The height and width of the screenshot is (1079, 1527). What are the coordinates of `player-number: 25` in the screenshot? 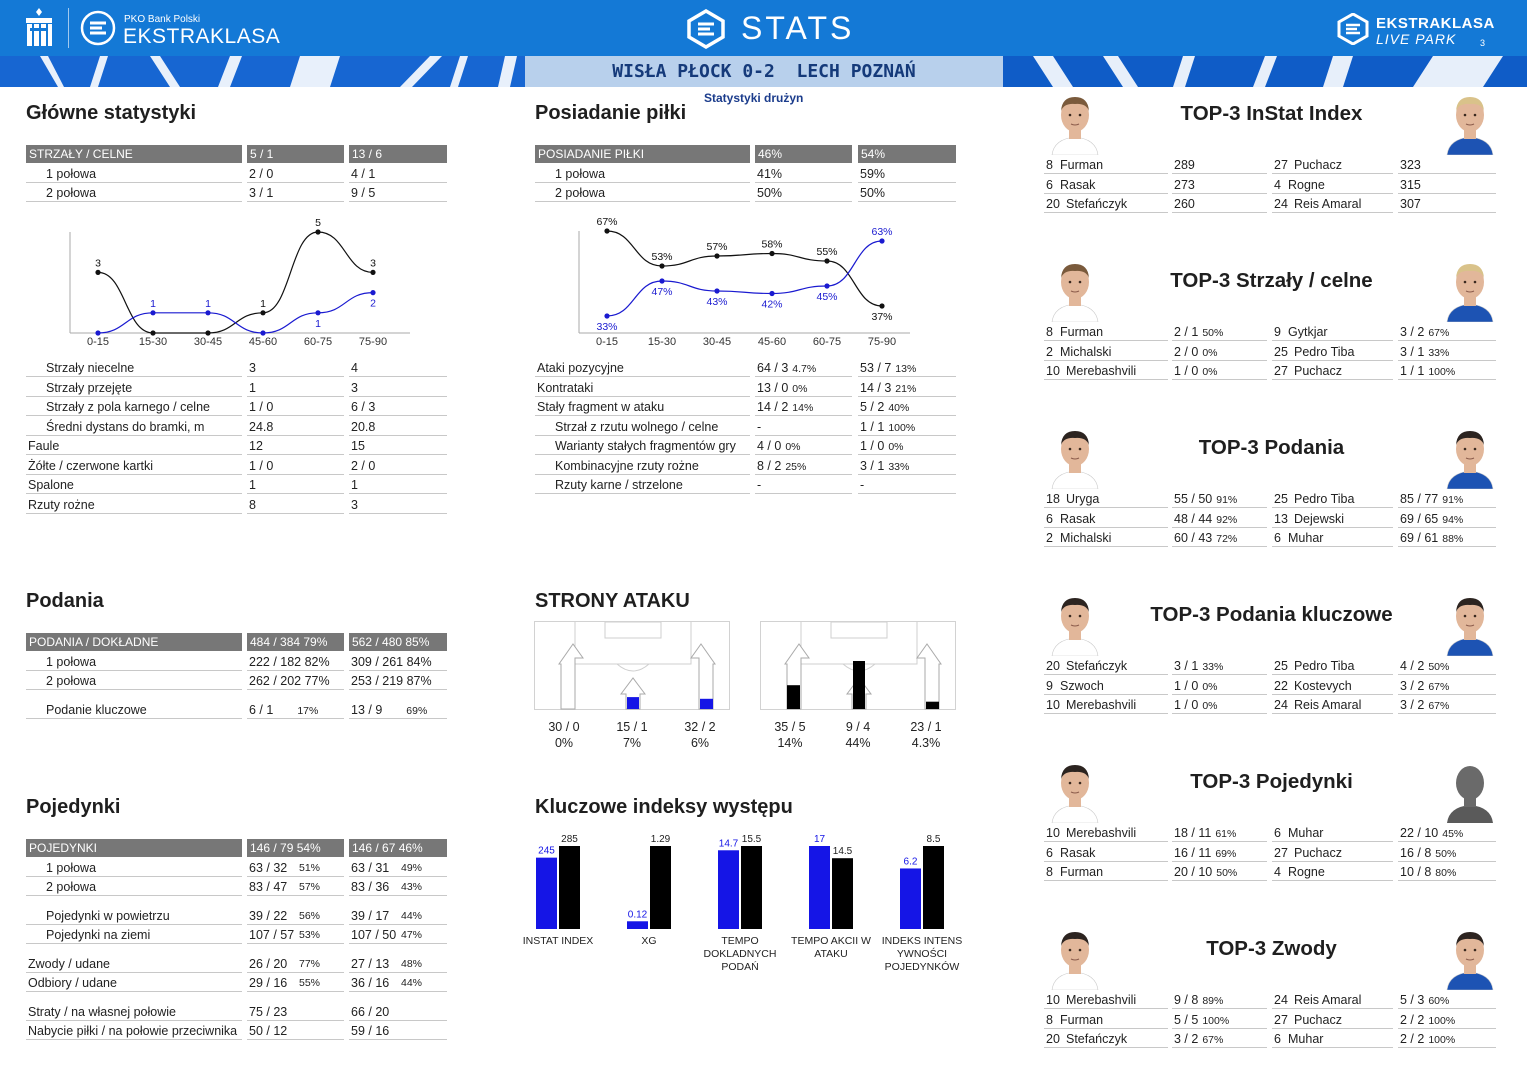 It's located at (1281, 499).